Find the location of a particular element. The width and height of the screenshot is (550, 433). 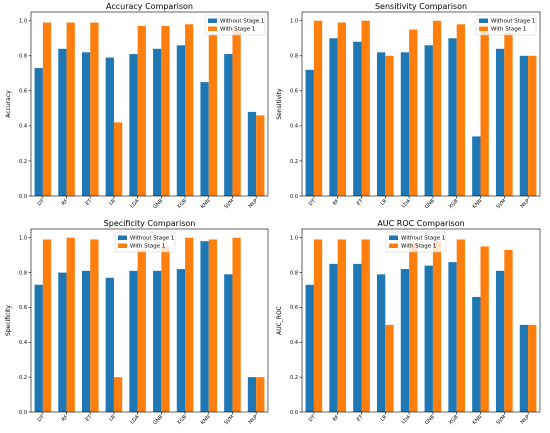

x-tick-label: LDA is located at coordinates (407, 420).